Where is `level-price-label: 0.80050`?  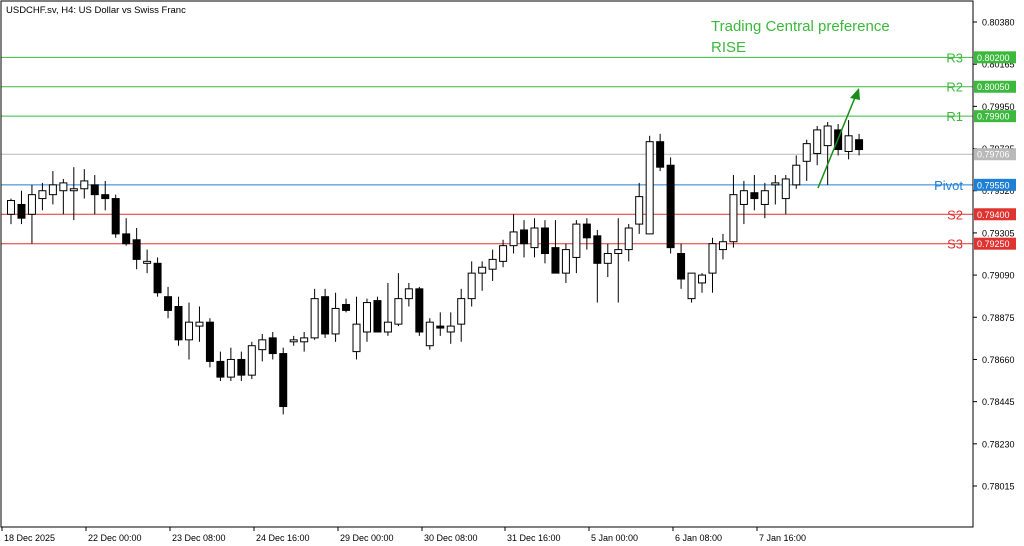 level-price-label: 0.80050 is located at coordinates (993, 87).